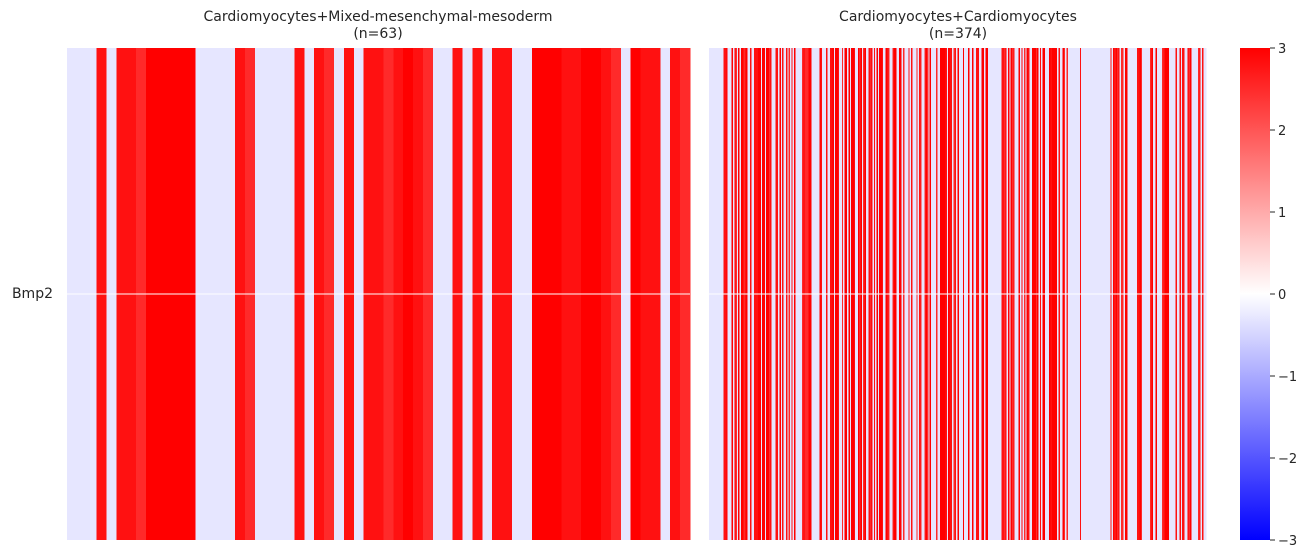 The height and width of the screenshot is (557, 1303). What do you see at coordinates (958, 34) in the screenshot?
I see `panel2-subtitle: (n=374)` at bounding box center [958, 34].